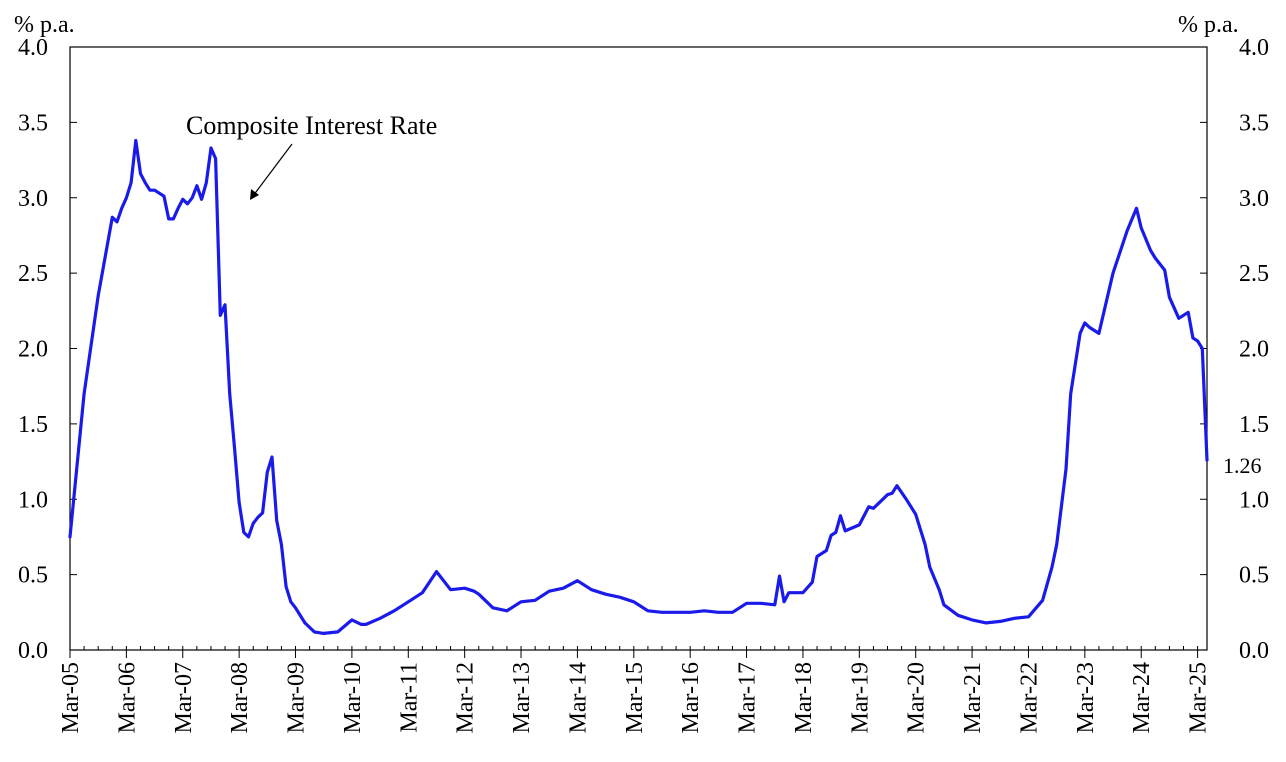 Image resolution: width=1286 pixels, height=762 pixels. Describe the element at coordinates (240, 698) in the screenshot. I see `x-tick-label: Mar-08` at that location.